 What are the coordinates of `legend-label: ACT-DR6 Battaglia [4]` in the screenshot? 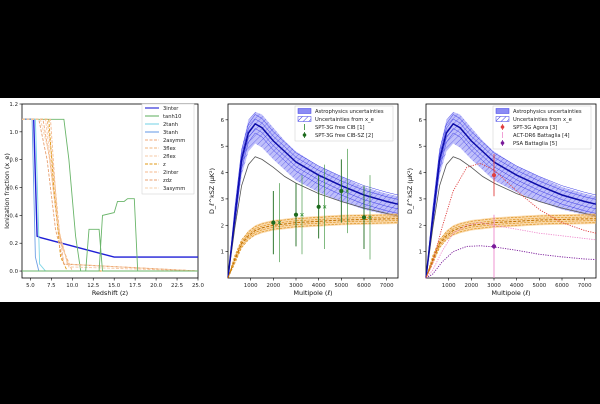 It's located at (541, 136).